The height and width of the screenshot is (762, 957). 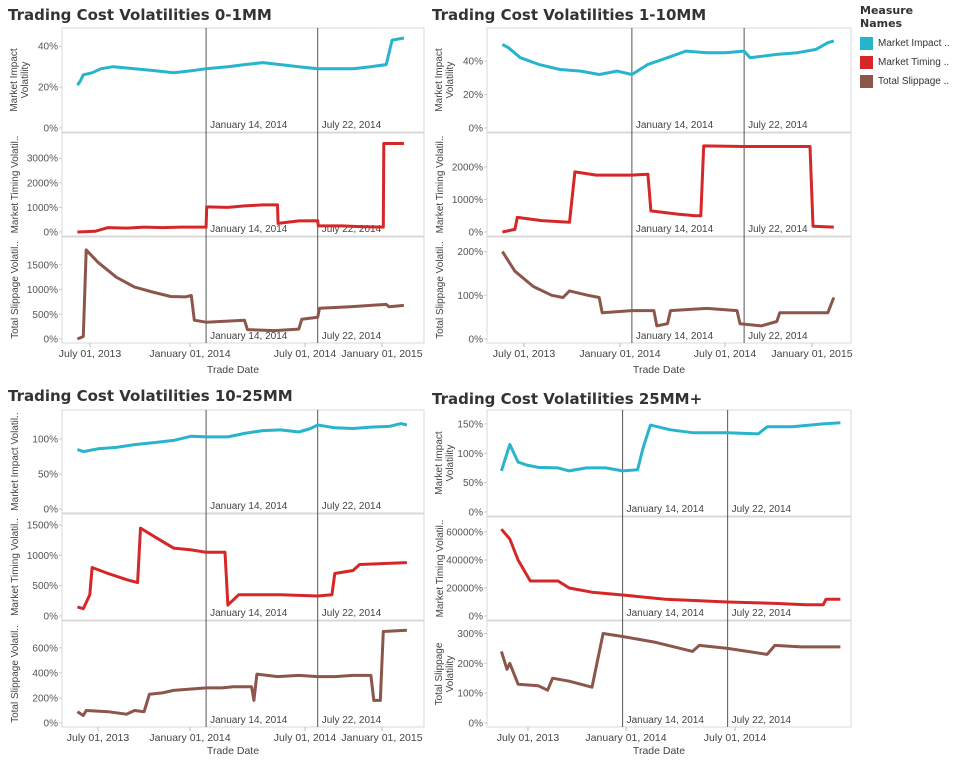 I want to click on y-tick-label: 20000%, so click(x=464, y=589).